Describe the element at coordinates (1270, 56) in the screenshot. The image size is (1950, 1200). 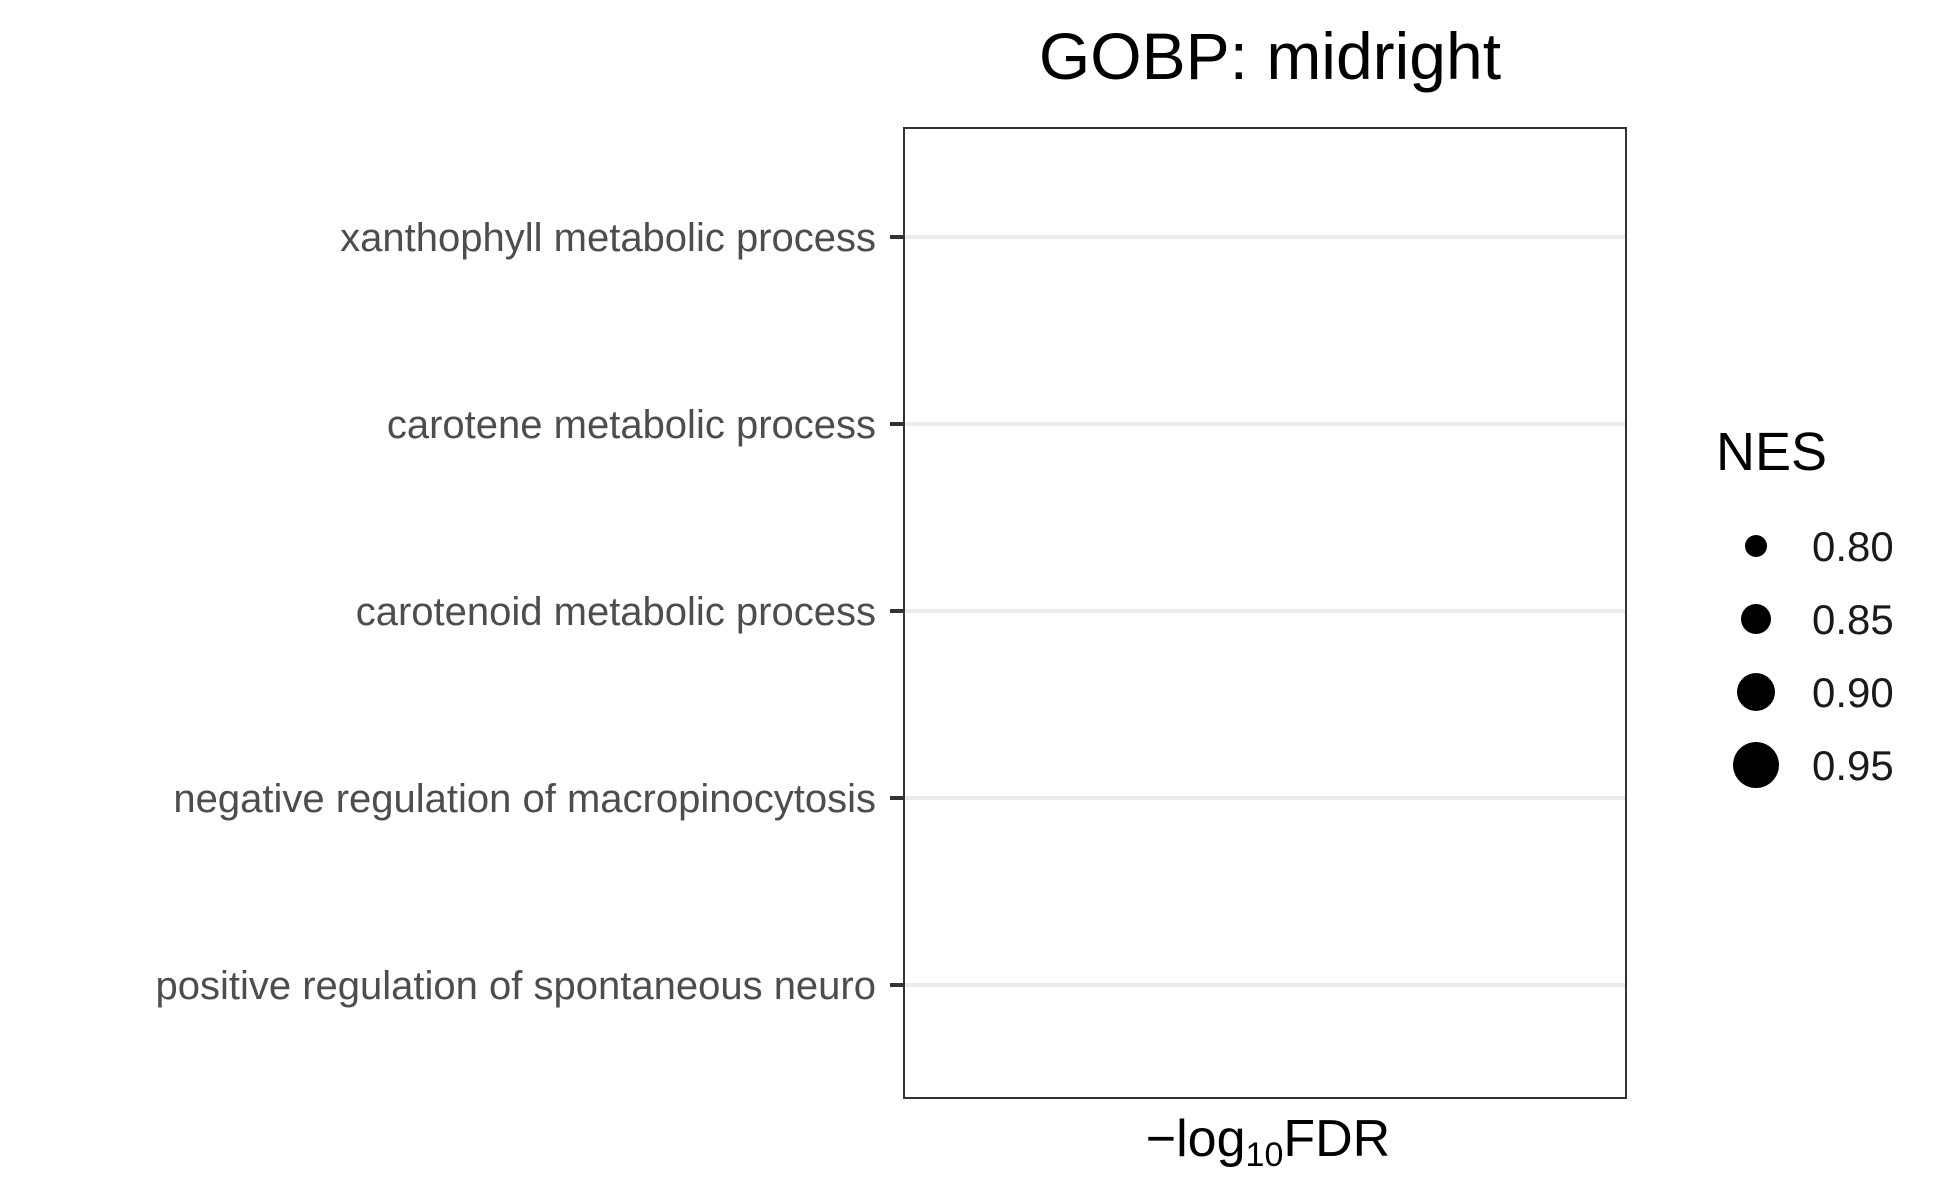
I see `chart-title: GOBP: midright` at that location.